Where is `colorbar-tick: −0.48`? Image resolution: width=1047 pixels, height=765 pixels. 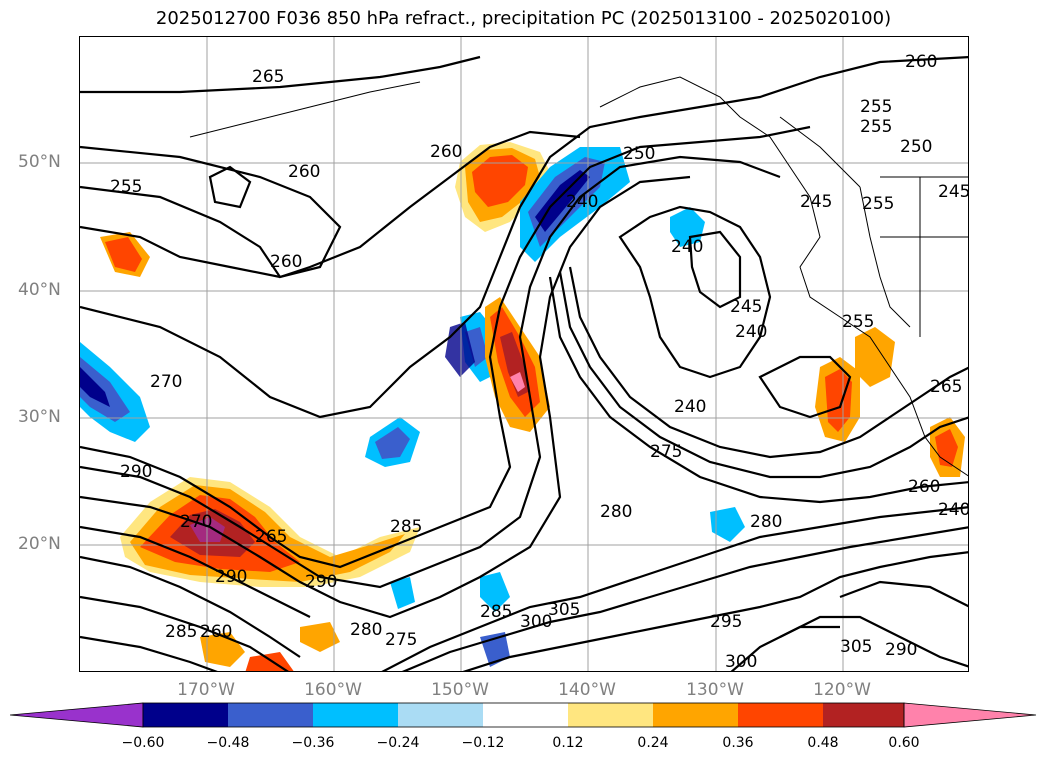
colorbar-tick: −0.48 is located at coordinates (228, 743).